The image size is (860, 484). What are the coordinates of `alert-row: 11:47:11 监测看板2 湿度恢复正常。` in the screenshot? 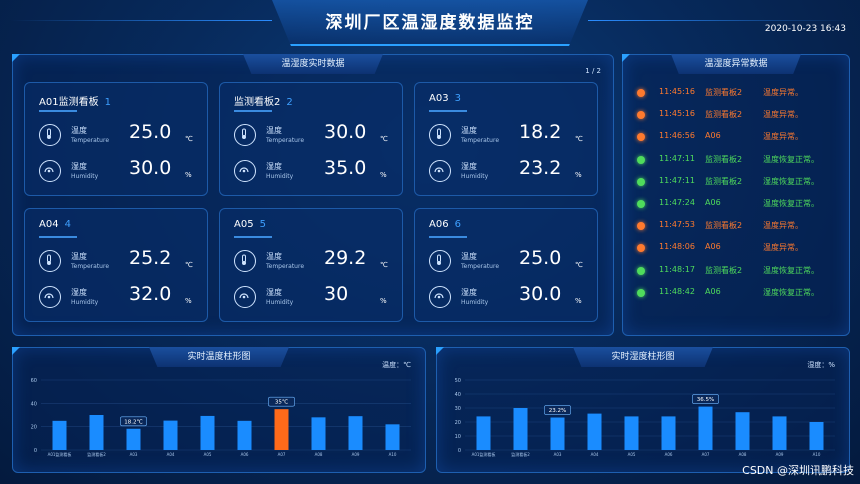 It's located at (742, 182).